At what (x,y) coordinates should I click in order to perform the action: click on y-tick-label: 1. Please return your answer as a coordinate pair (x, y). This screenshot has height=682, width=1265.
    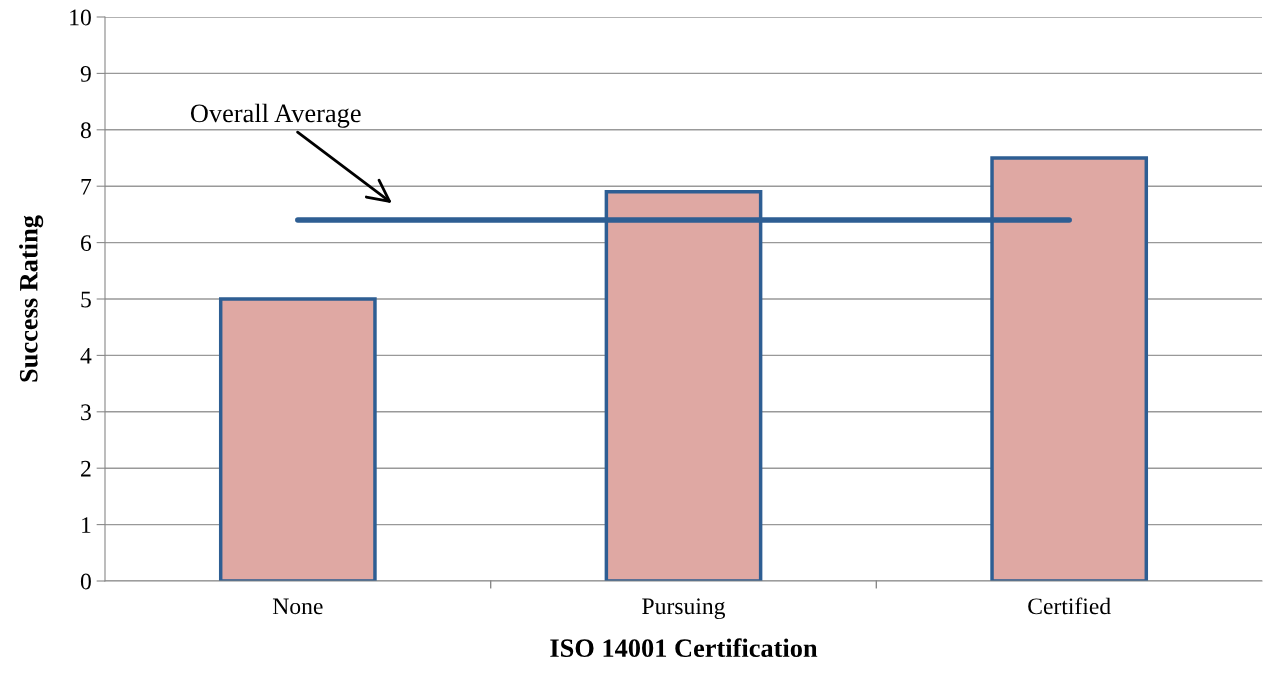
    Looking at the image, I should click on (86, 525).